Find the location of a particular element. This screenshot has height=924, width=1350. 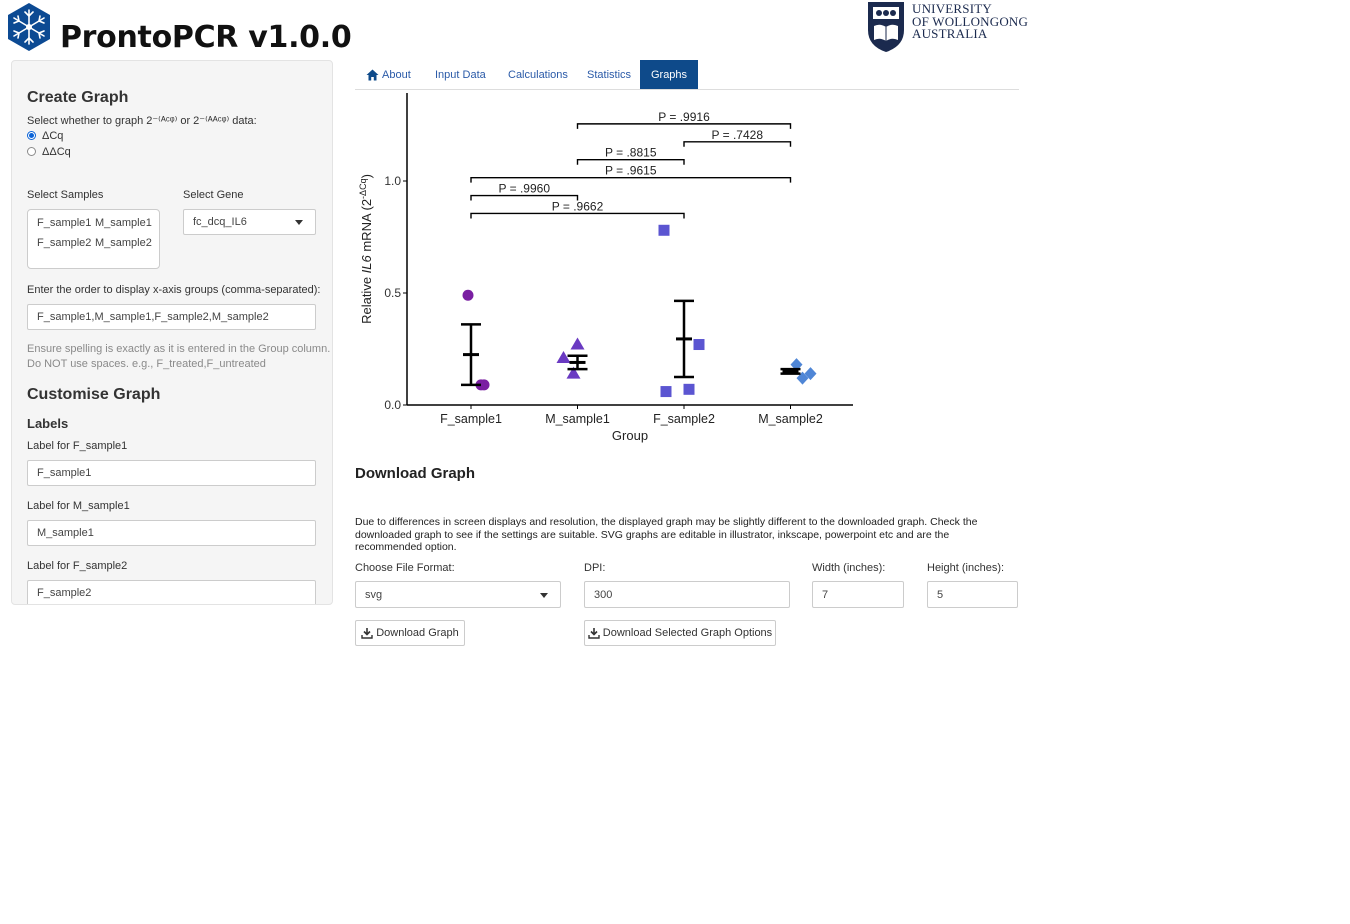

label-input-value: F_sample2 is located at coordinates (64, 593).